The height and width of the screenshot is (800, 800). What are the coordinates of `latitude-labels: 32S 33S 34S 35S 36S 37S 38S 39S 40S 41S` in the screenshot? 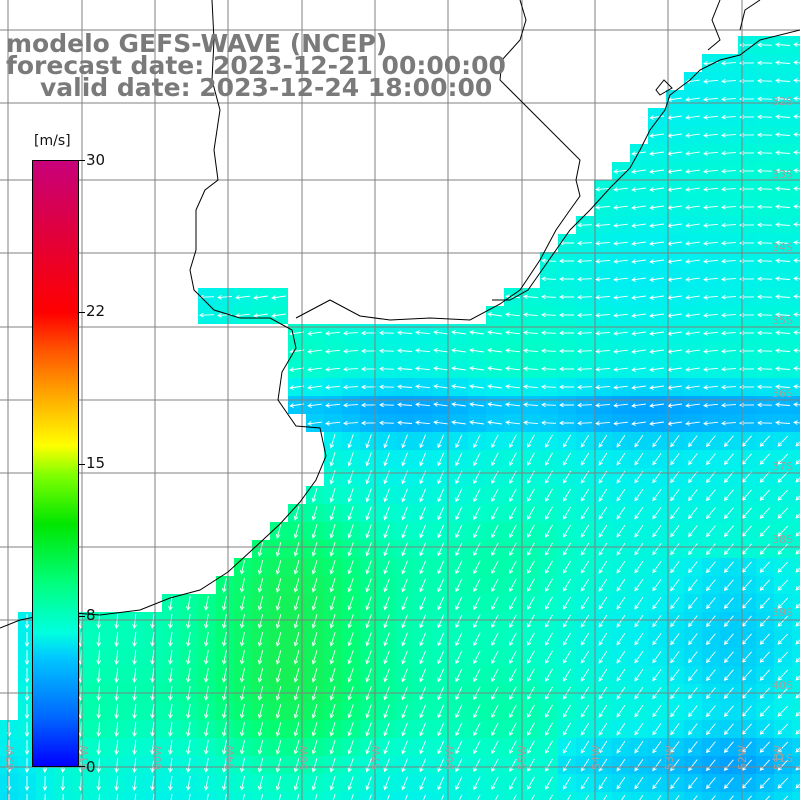 It's located at (782, 430).